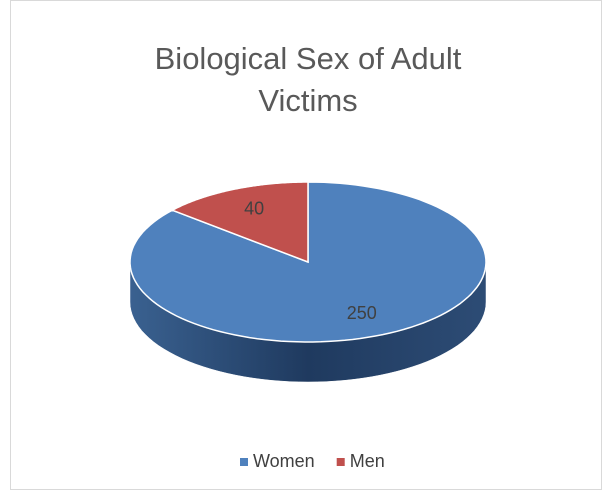  What do you see at coordinates (367, 461) in the screenshot?
I see `legend-label: Men` at bounding box center [367, 461].